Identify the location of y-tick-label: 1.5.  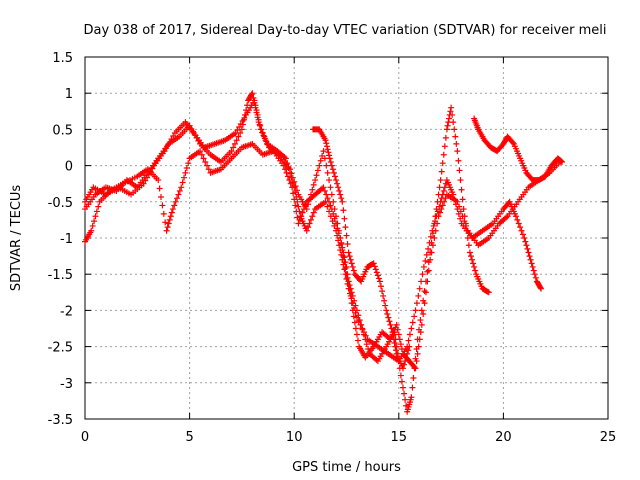
(62, 58).